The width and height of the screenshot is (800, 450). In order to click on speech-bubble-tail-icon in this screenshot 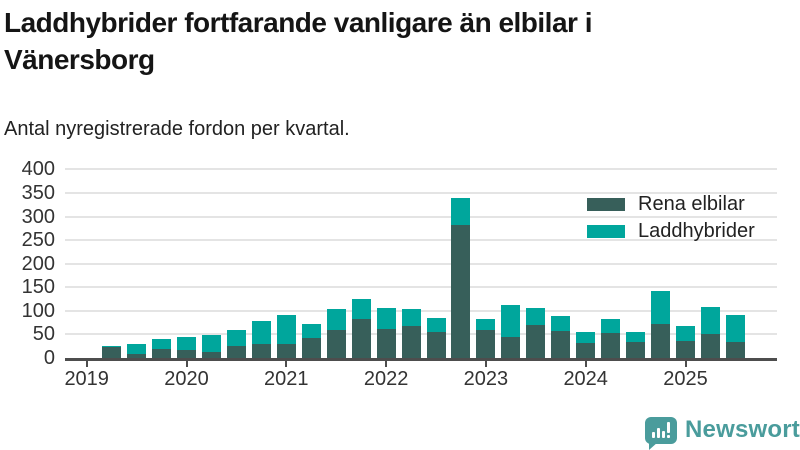, I will do `click(653, 445)`.